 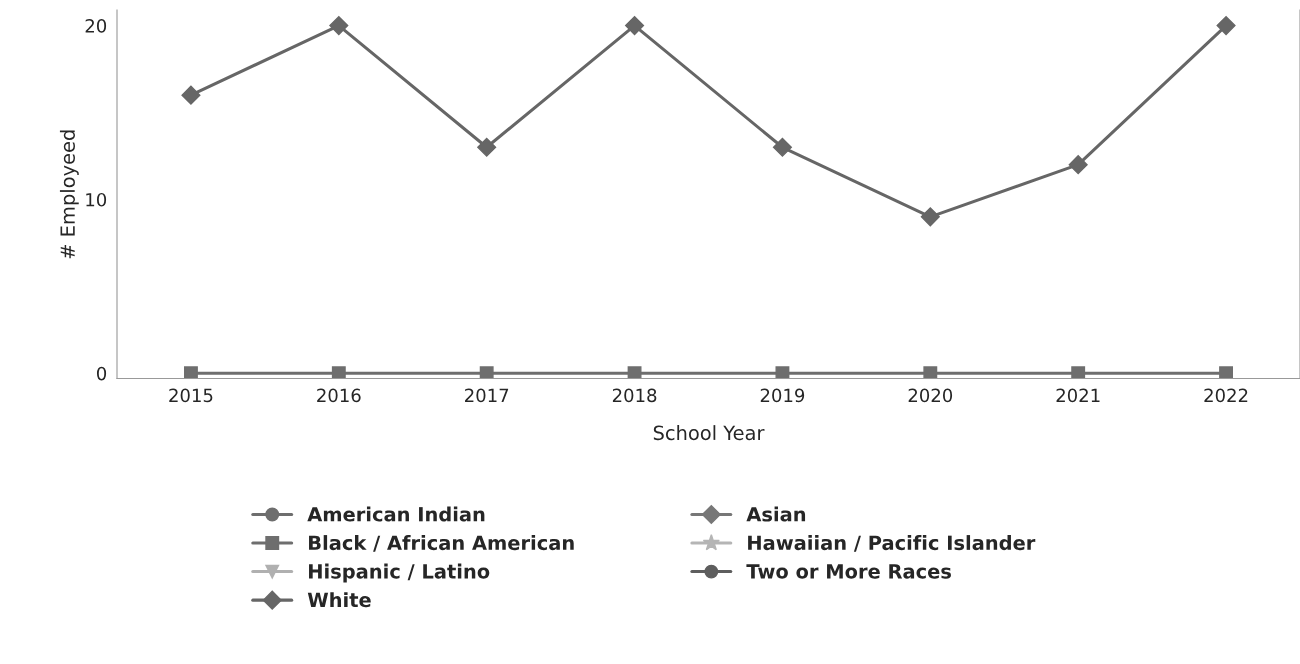 I want to click on legend-label: Black / African American, so click(x=441, y=543).